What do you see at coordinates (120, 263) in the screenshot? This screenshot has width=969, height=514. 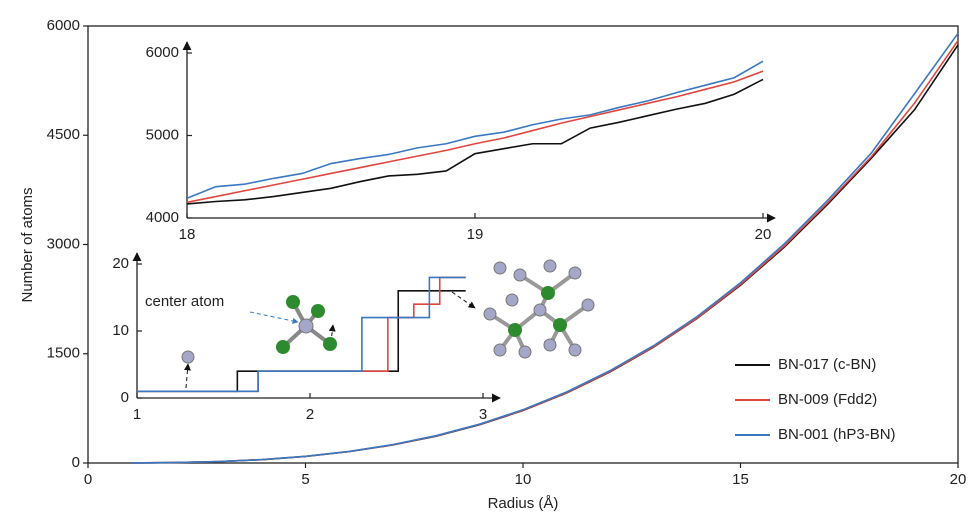 I see `y-tick-label: 20` at bounding box center [120, 263].